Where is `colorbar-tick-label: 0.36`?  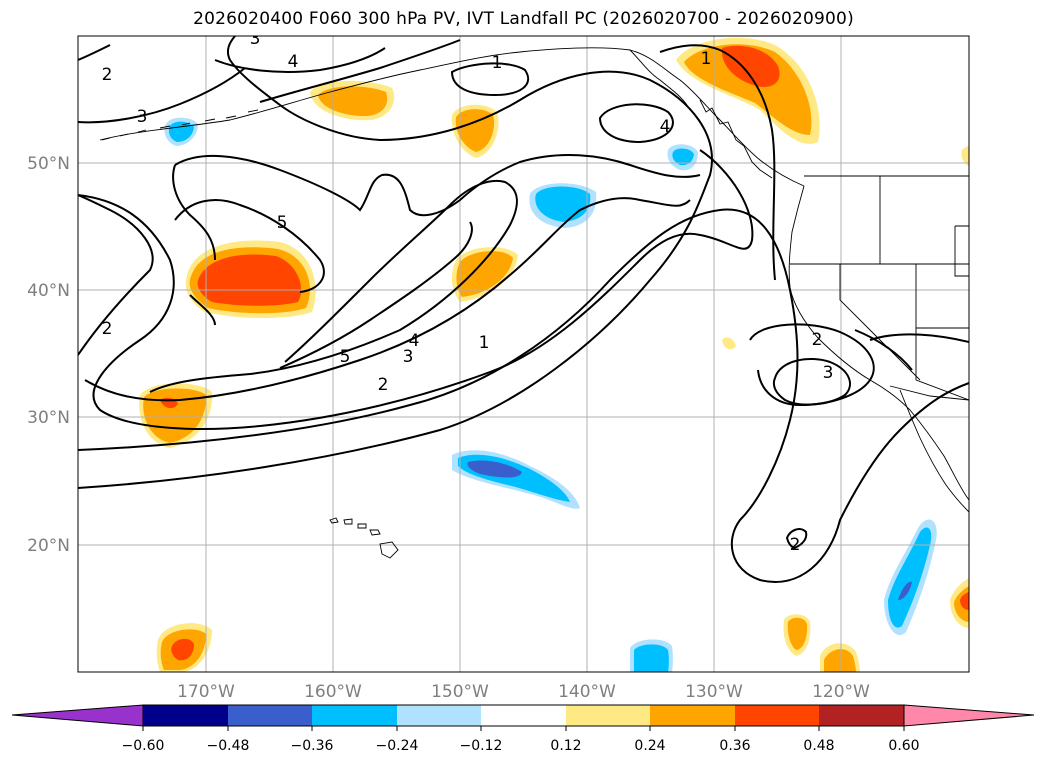
colorbar-tick-label: 0.36 is located at coordinates (734, 746).